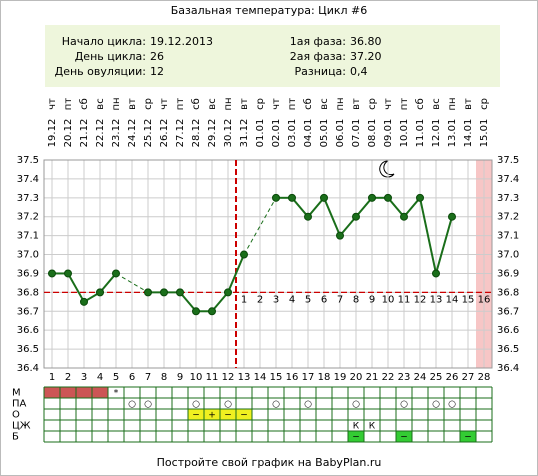  What do you see at coordinates (110, 56) in the screenshot?
I see `info-label: День цикла:` at bounding box center [110, 56].